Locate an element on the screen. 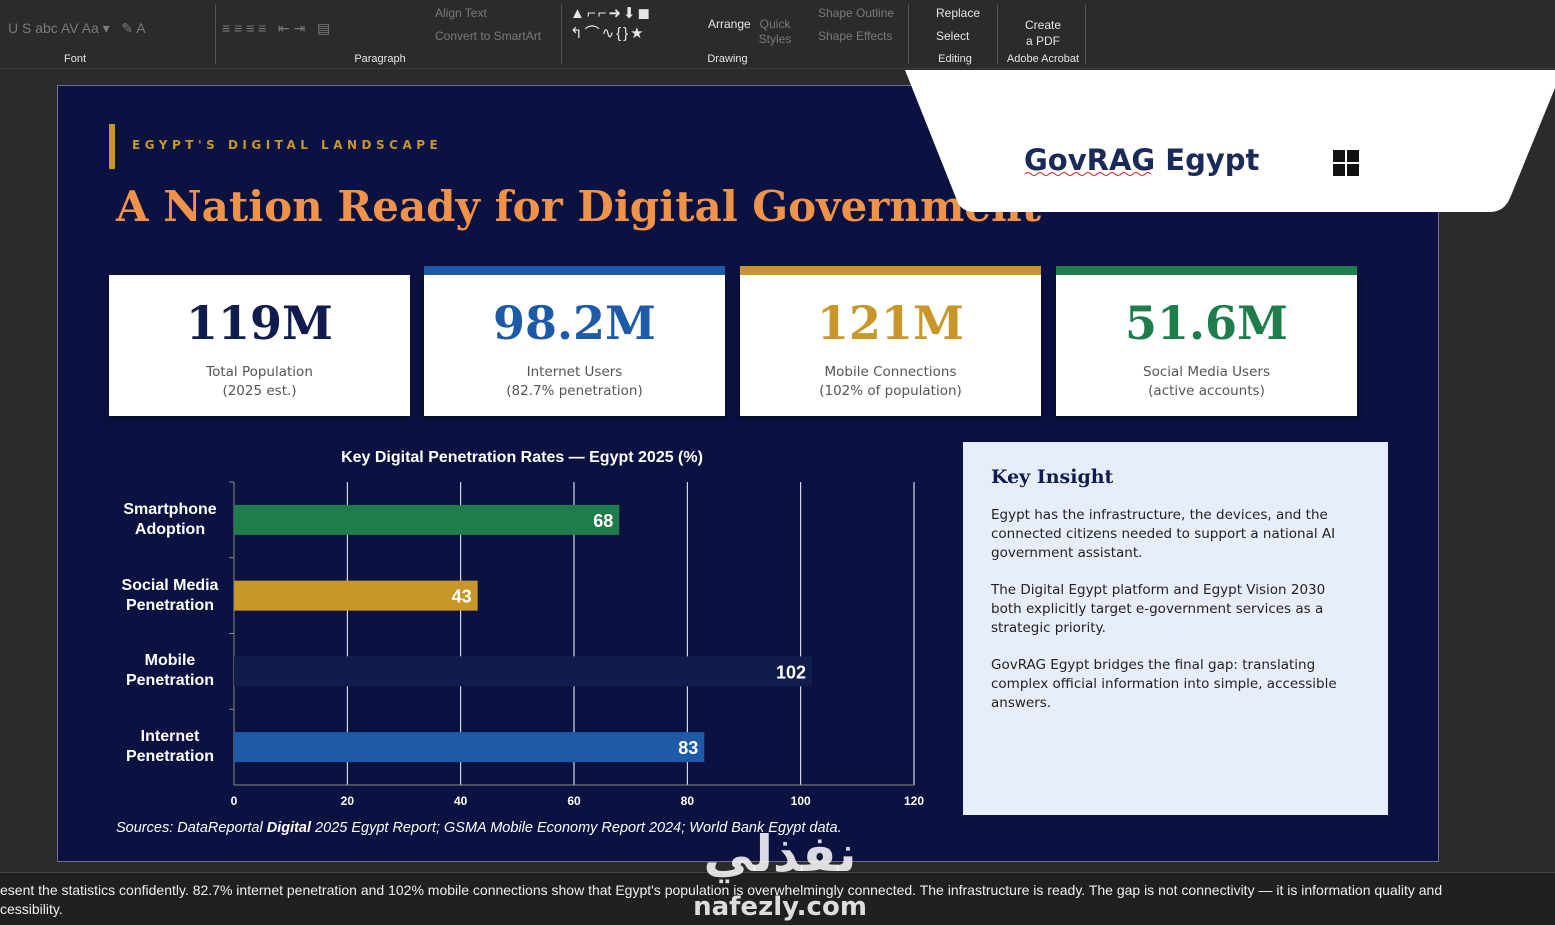 The height and width of the screenshot is (925, 1555). shape-outline: Shape Outline is located at coordinates (856, 13).